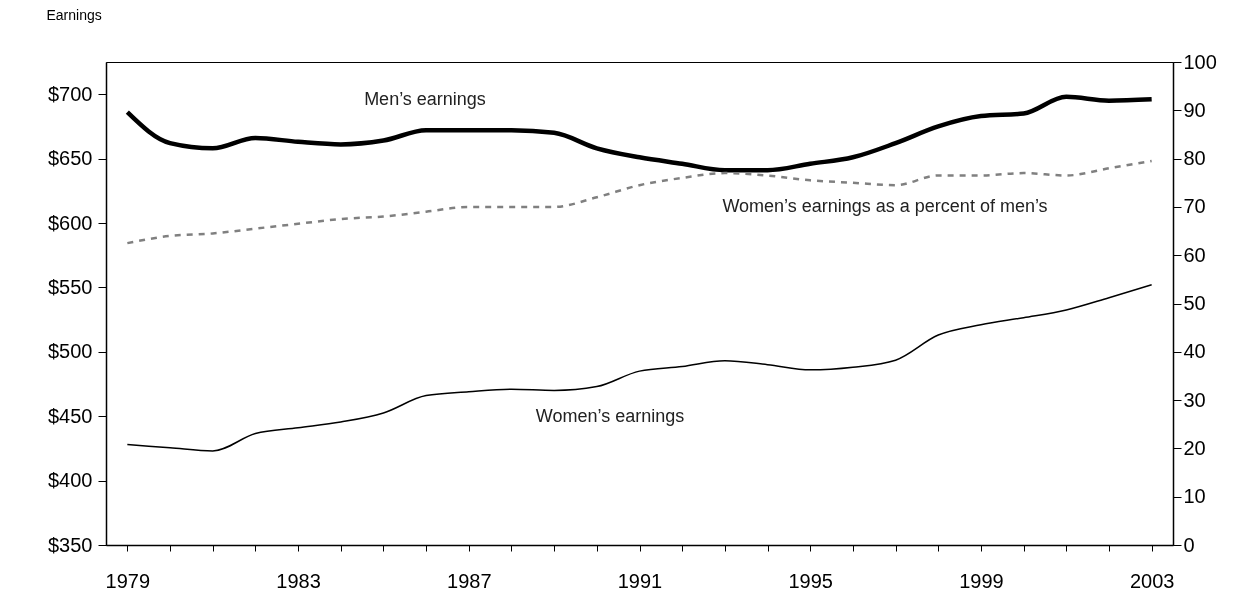 The image size is (1247, 607). What do you see at coordinates (1152, 580) in the screenshot?
I see `x-tick-label: 2003` at bounding box center [1152, 580].